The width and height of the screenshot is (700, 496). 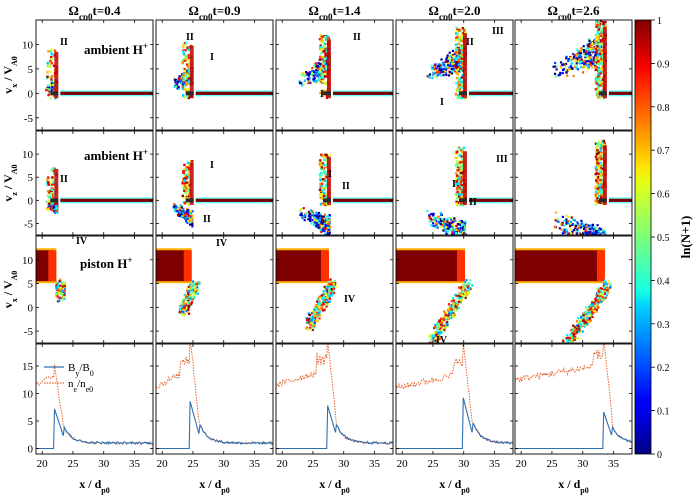 I want to click on row-y-label: vz / VA0, so click(x=10, y=182).